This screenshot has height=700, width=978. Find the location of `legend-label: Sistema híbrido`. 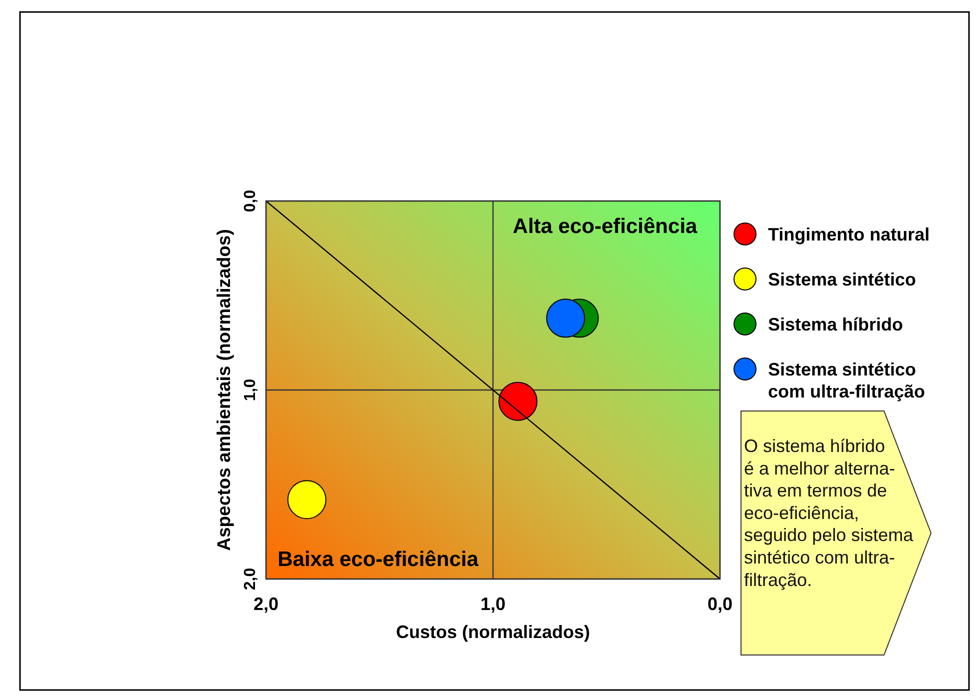

legend-label: Sistema híbrido is located at coordinates (836, 324).